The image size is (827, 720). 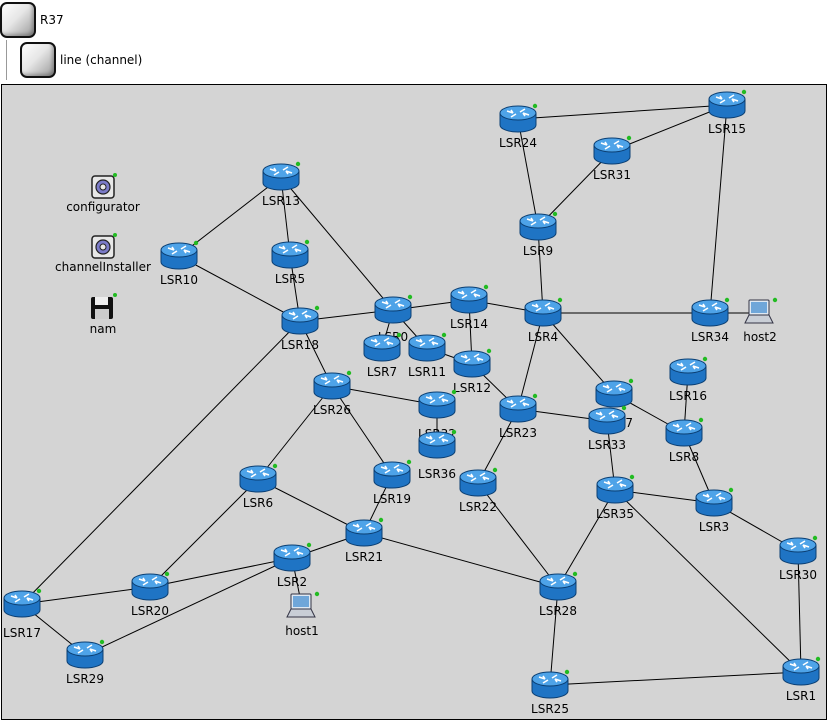 I want to click on link-lsr24-lsr15, so click(x=622, y=112).